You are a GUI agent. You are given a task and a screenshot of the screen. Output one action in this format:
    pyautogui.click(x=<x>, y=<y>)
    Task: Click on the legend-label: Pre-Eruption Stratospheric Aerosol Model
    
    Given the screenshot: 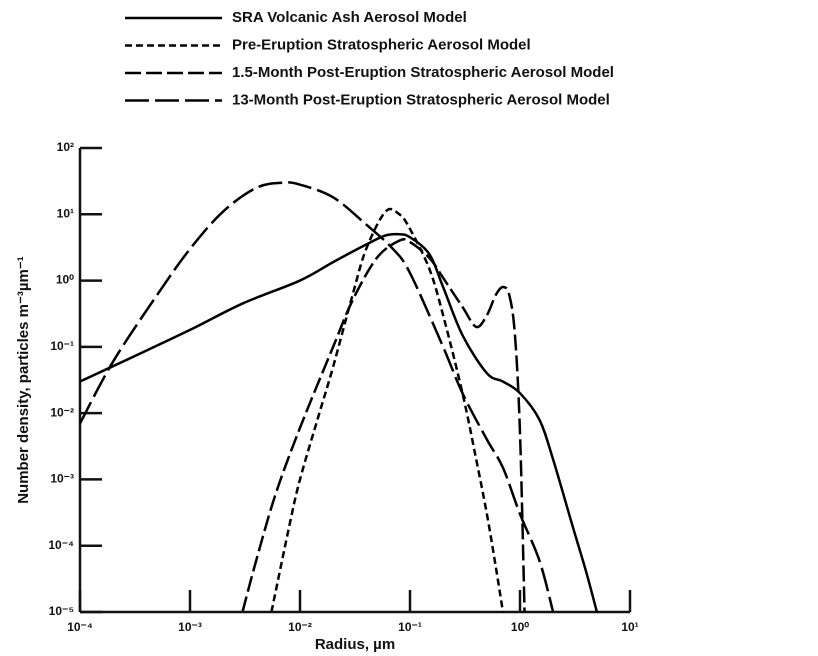 What is the action you would take?
    pyautogui.click(x=381, y=44)
    